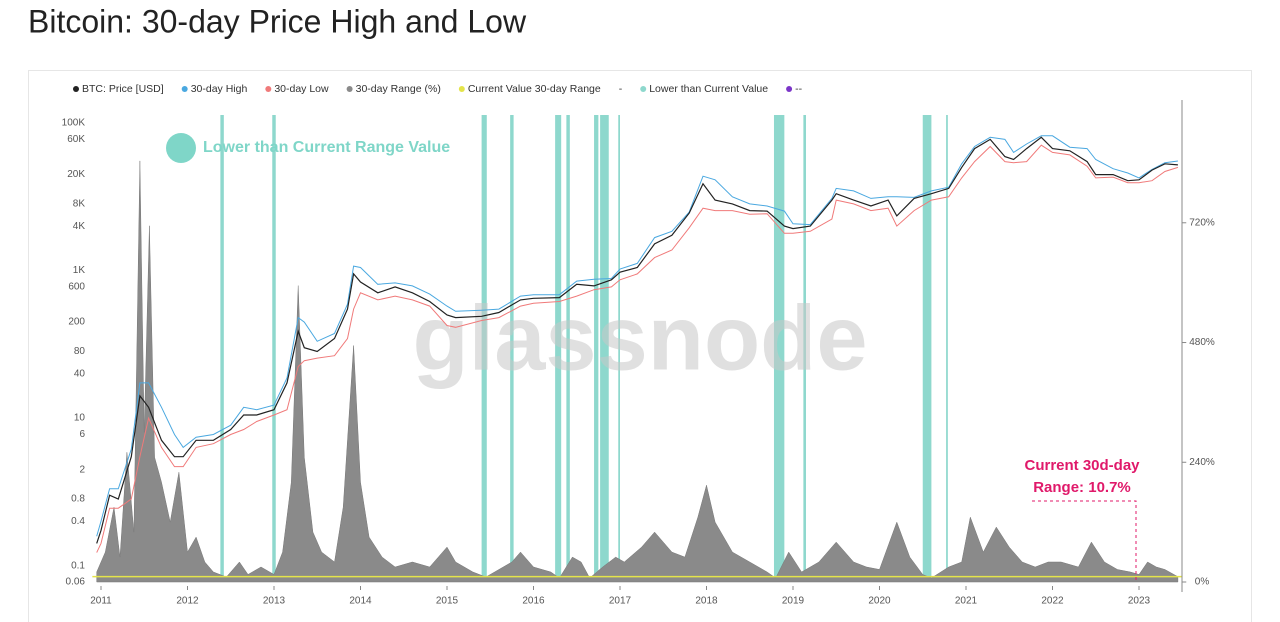  Describe the element at coordinates (79, 270) in the screenshot. I see `y-tick-label: 1K` at that location.